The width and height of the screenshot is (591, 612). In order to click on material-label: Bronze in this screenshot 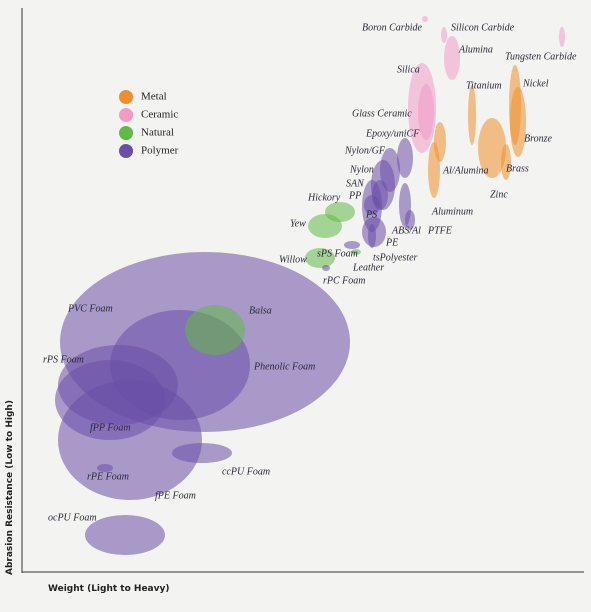, I will do `click(538, 138)`.